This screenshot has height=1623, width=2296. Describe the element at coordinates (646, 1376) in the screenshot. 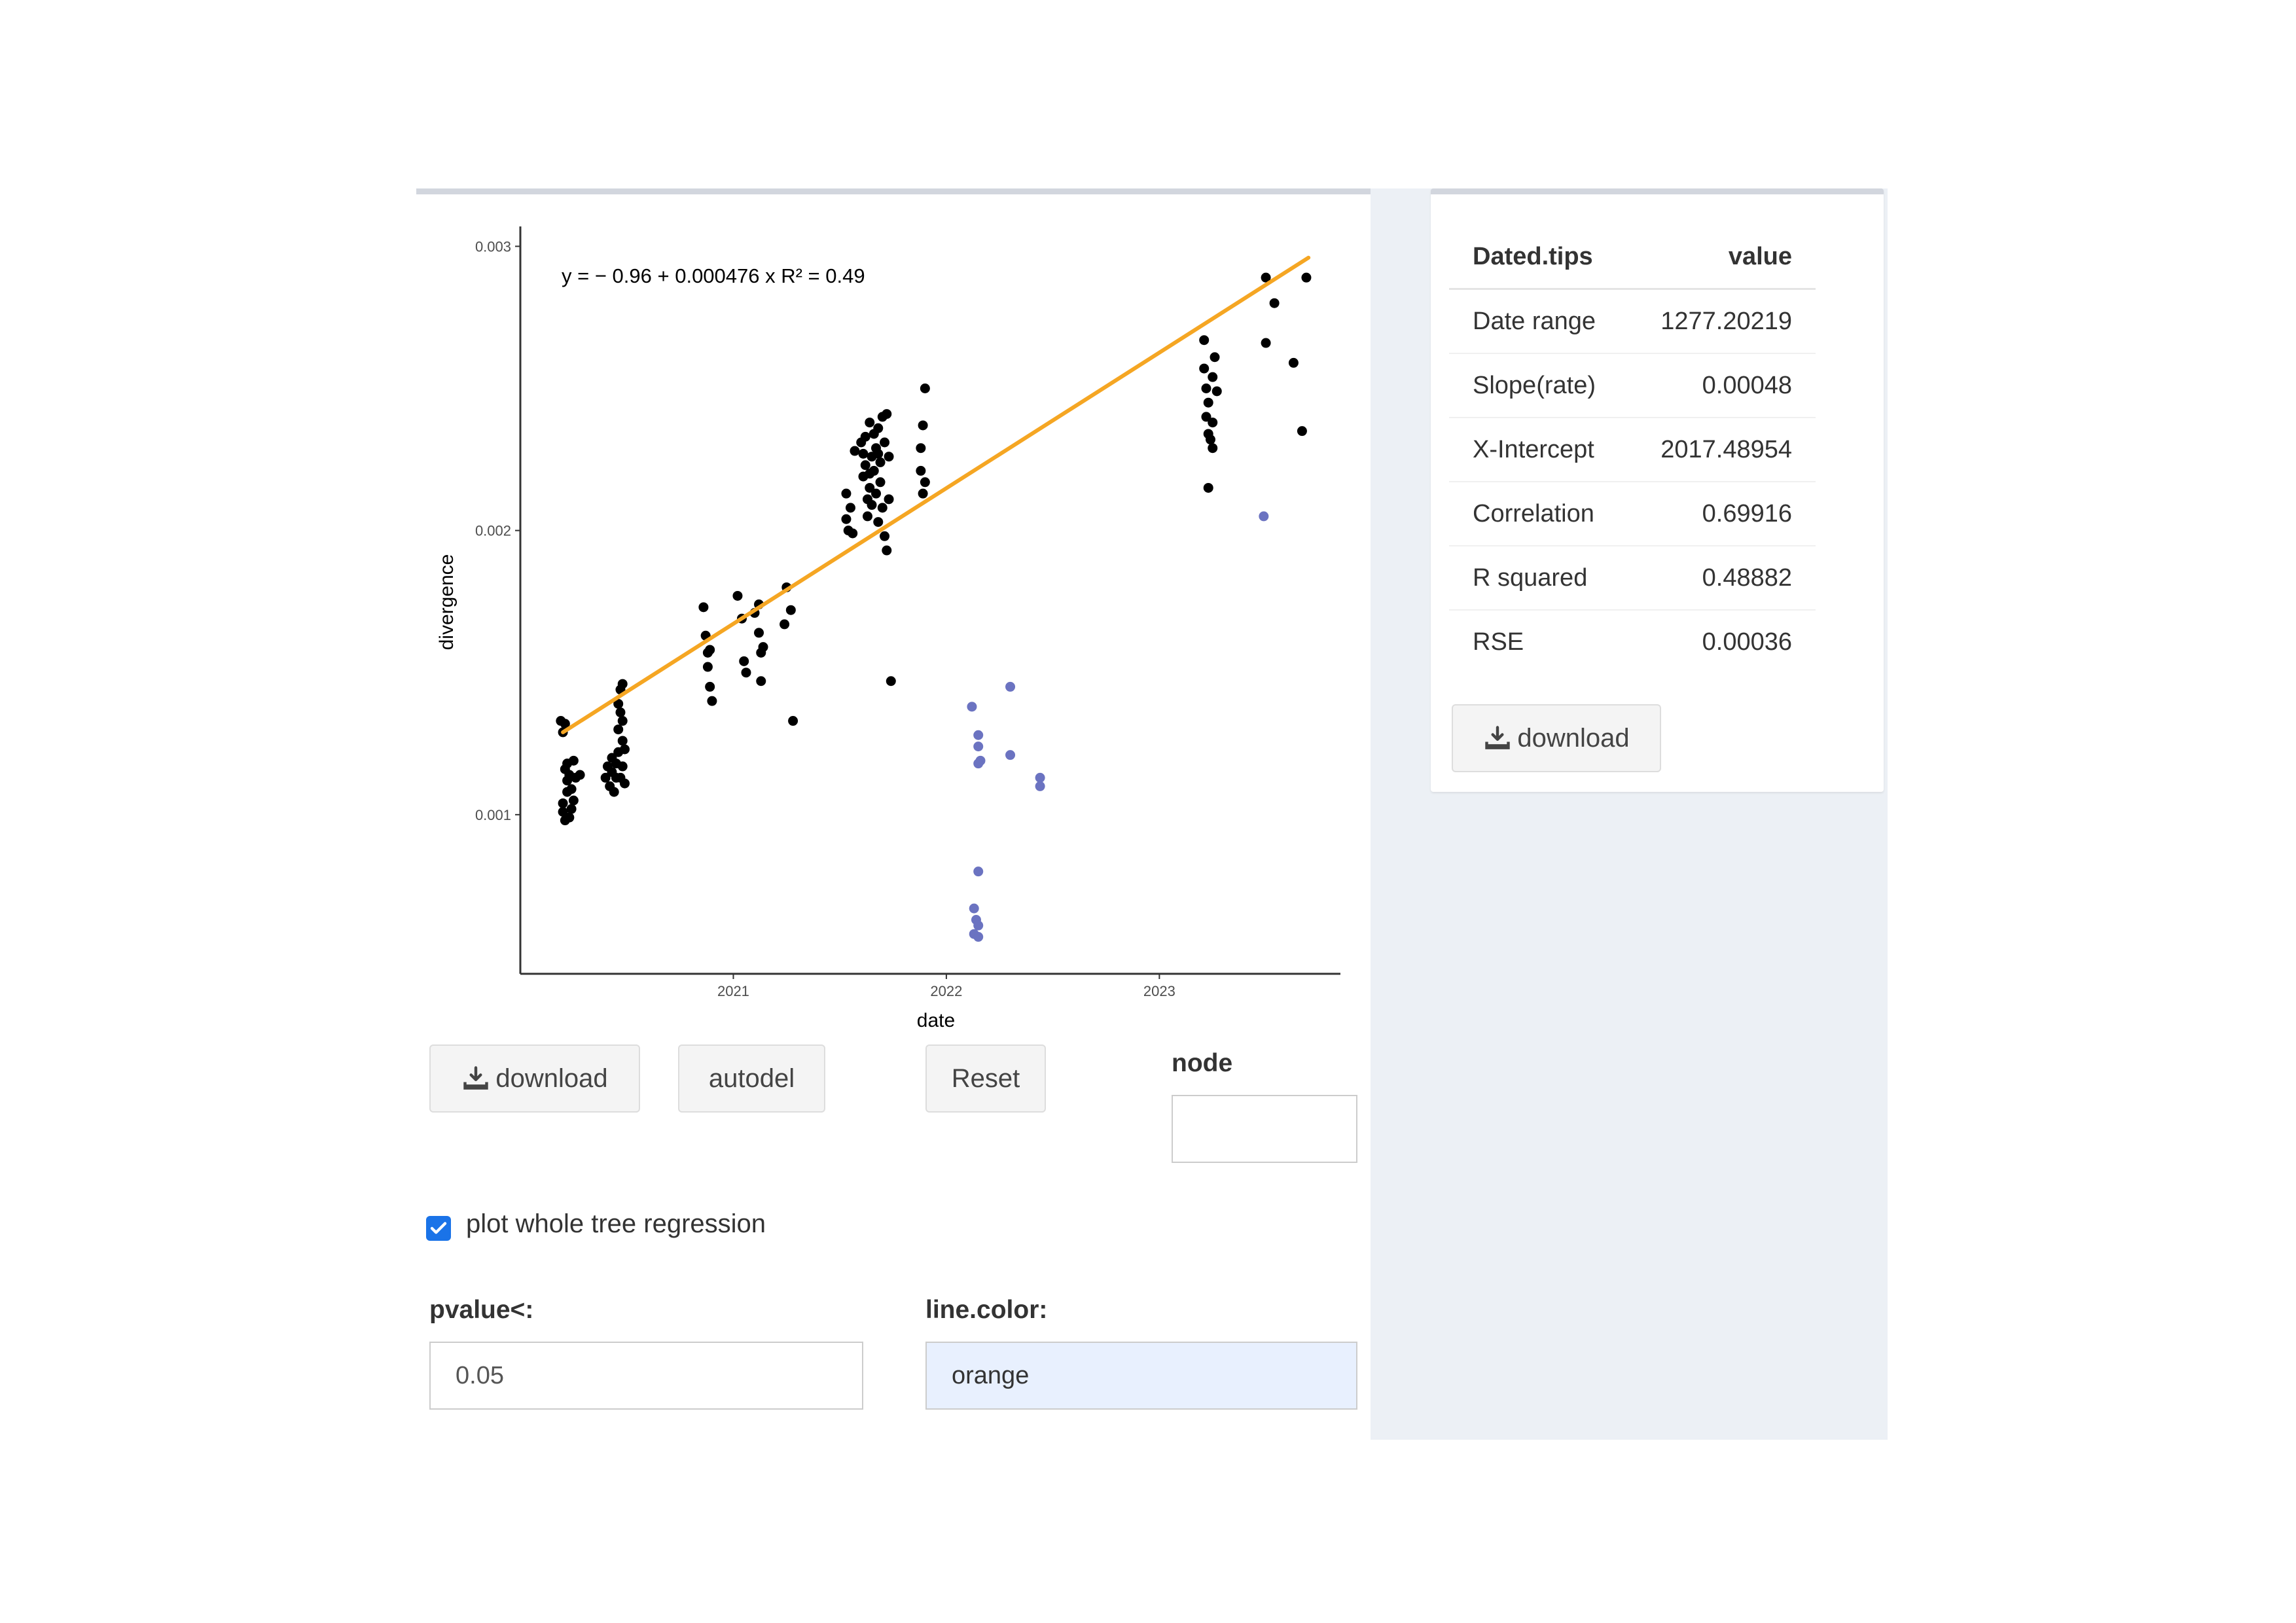

I see `pvalue-input: 0.05` at that location.